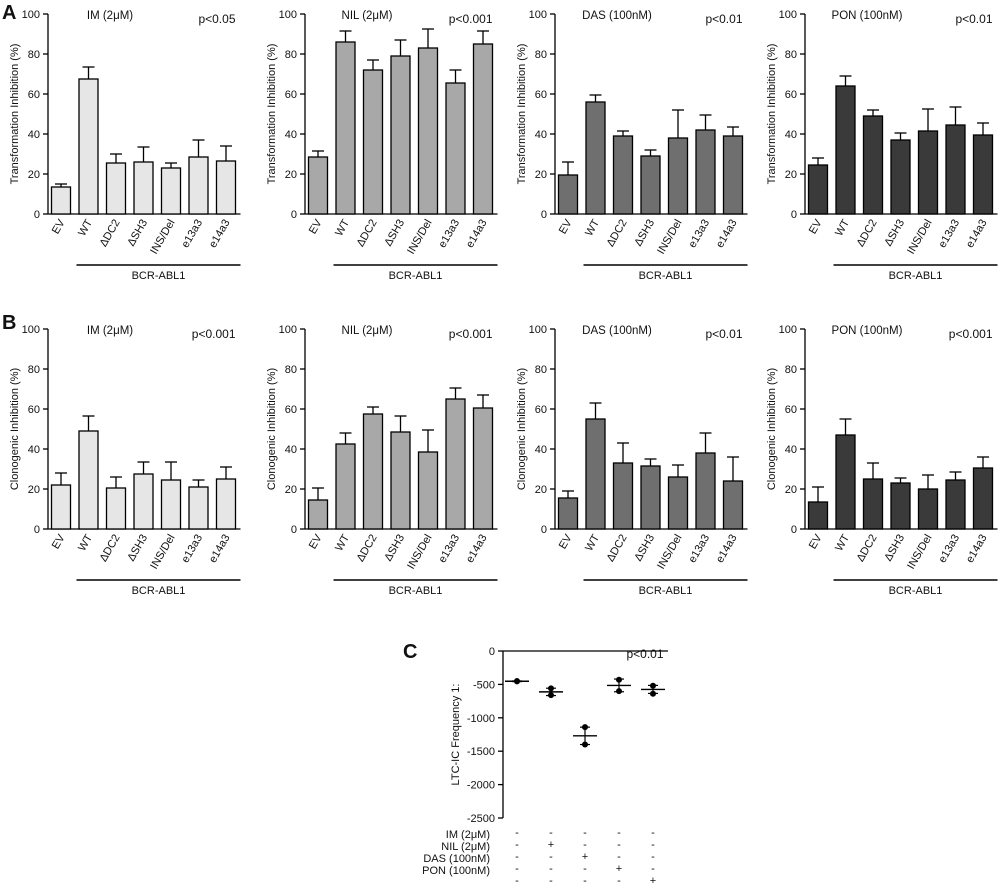 Image resolution: width=1000 pixels, height=891 pixels. Describe the element at coordinates (15, 429) in the screenshot. I see `y-axis-label: Clonogenic Inhibition (%)` at that location.